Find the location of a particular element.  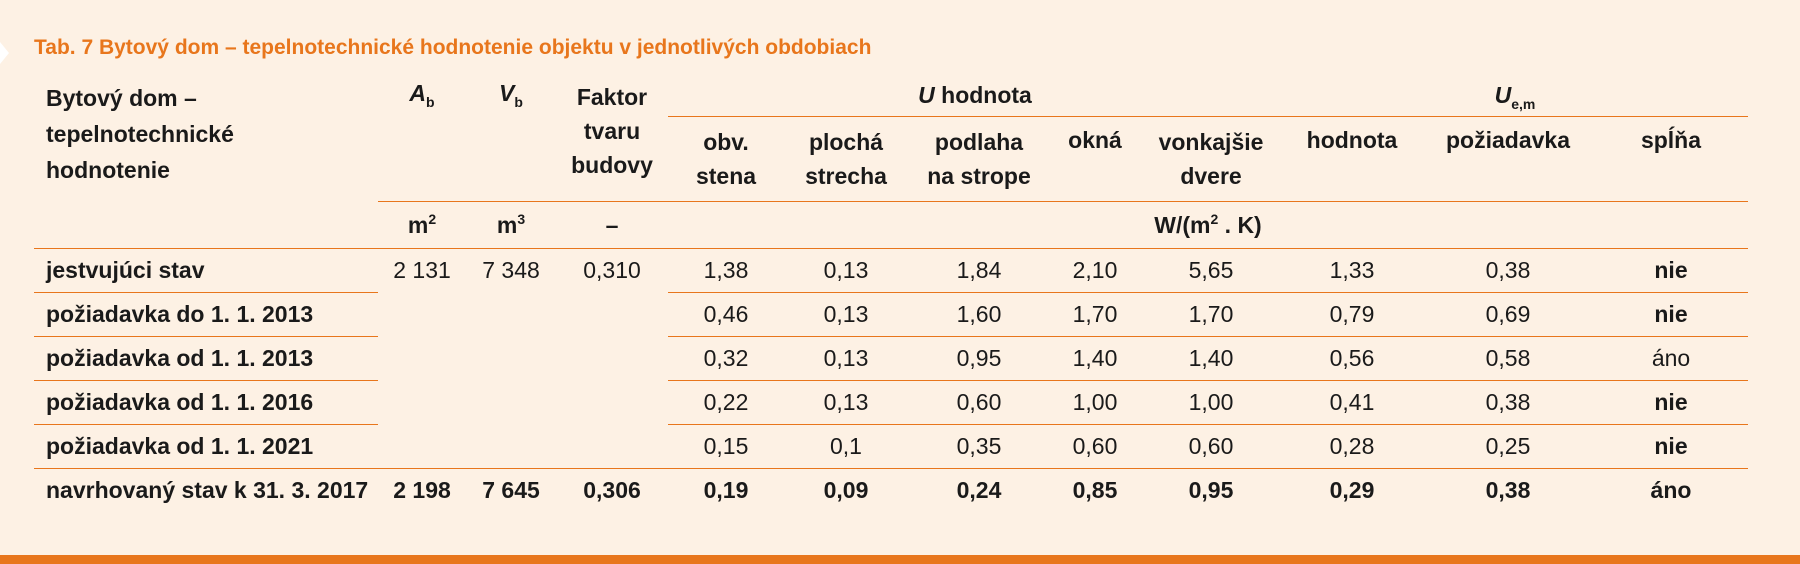

unit-faktor: – is located at coordinates (612, 225).